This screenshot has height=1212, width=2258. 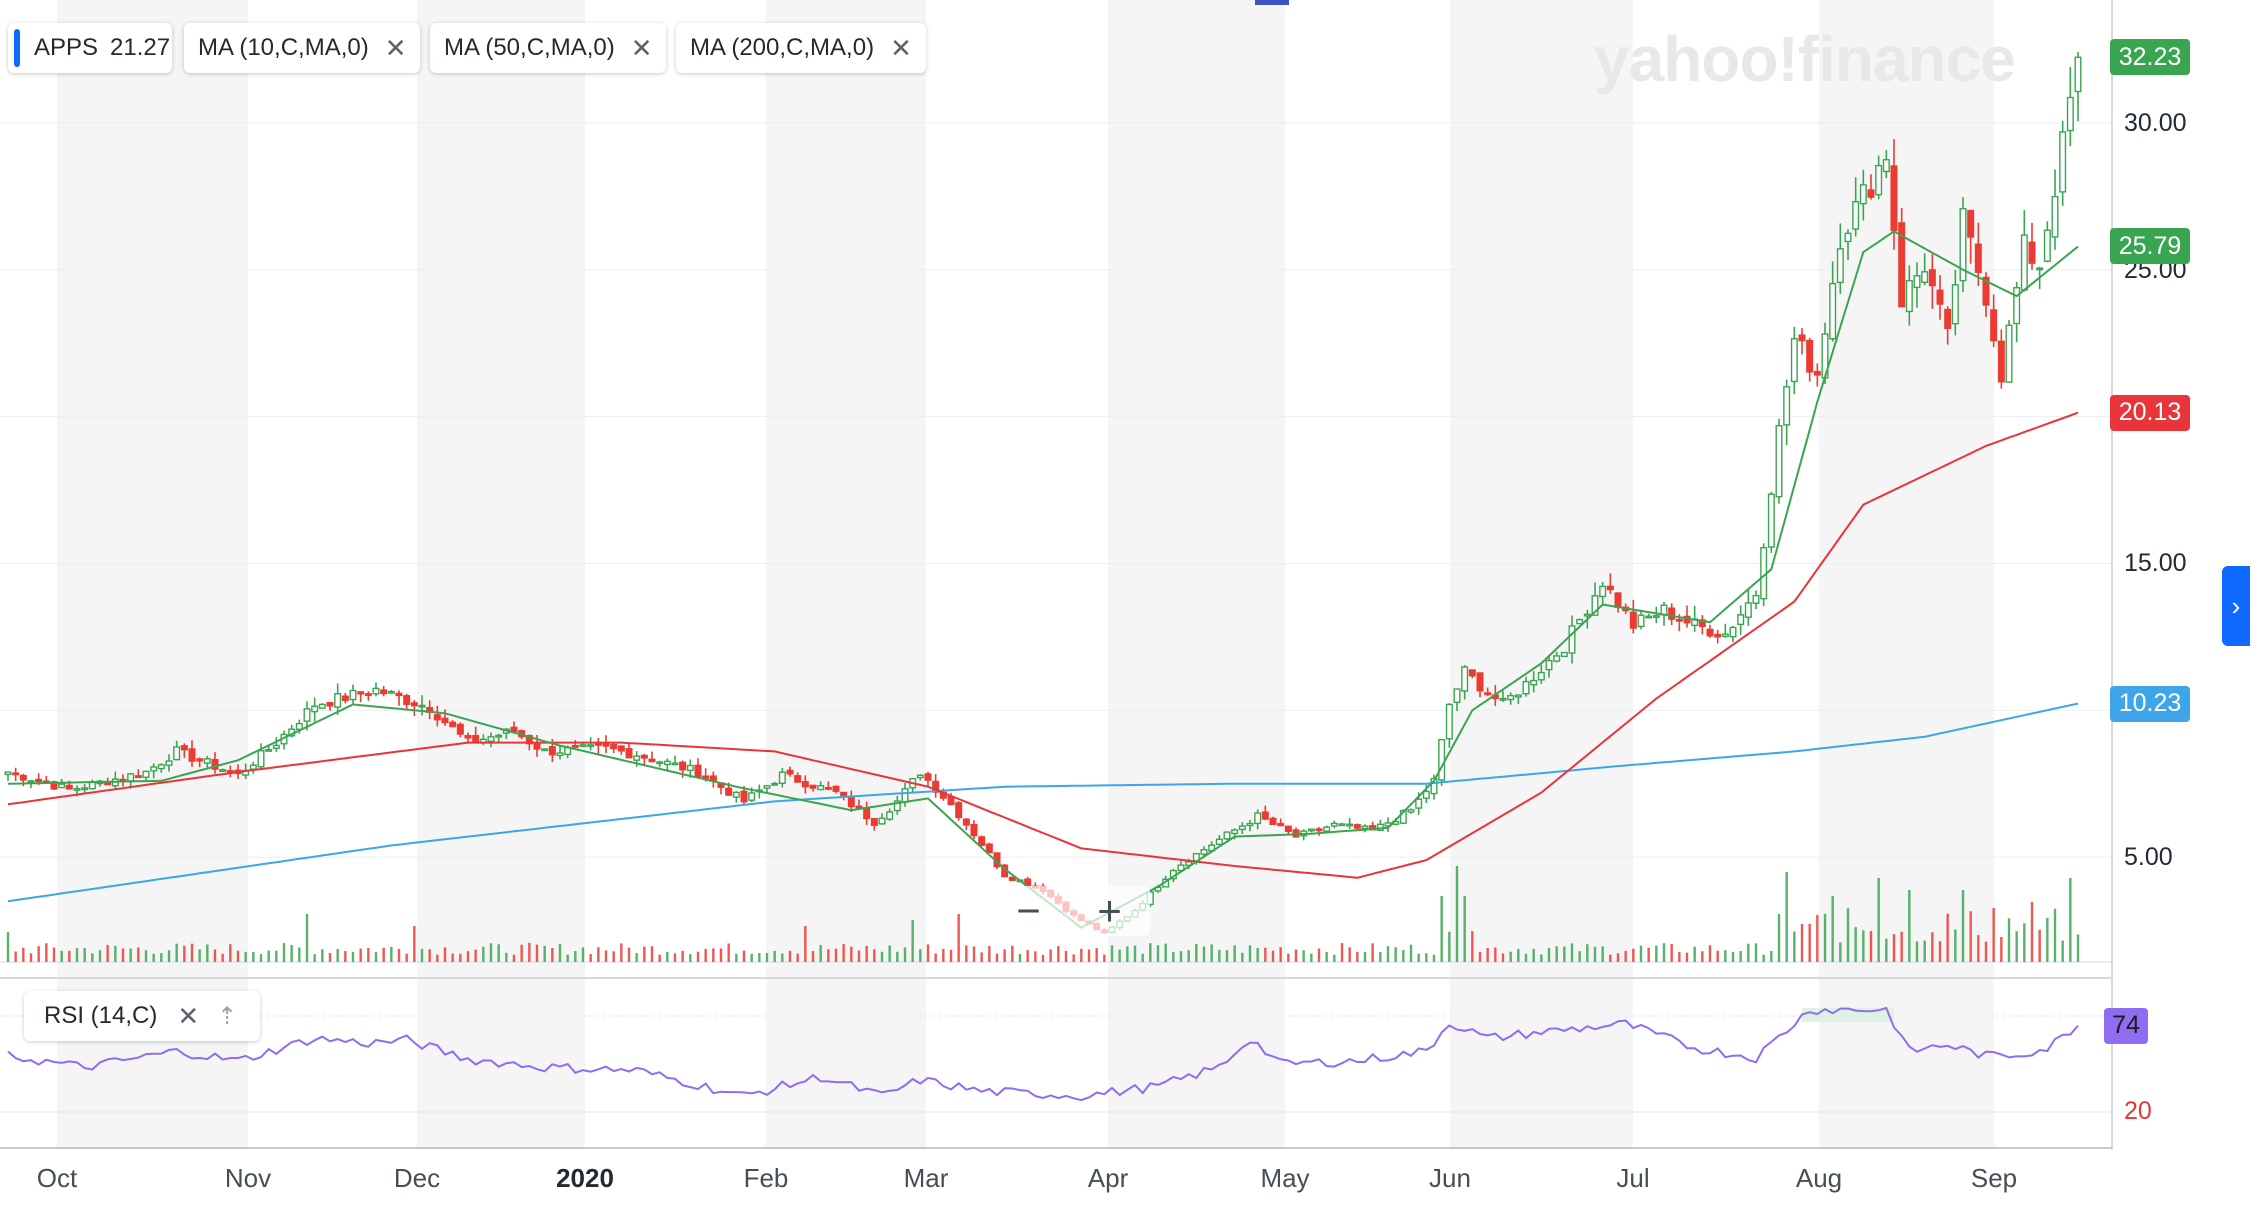 What do you see at coordinates (801, 48) in the screenshot?
I see `ma200-chip: MA (200,C,MA,0) ✕` at bounding box center [801, 48].